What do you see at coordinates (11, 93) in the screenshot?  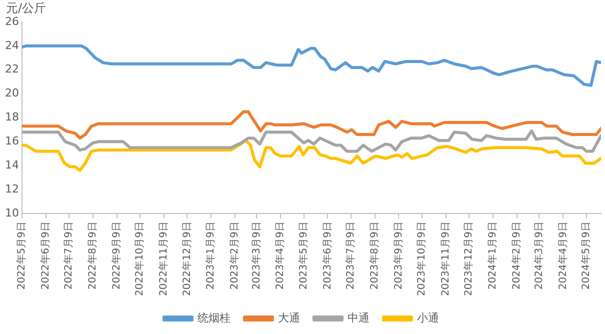 I see `y-tick-label: 20` at bounding box center [11, 93].